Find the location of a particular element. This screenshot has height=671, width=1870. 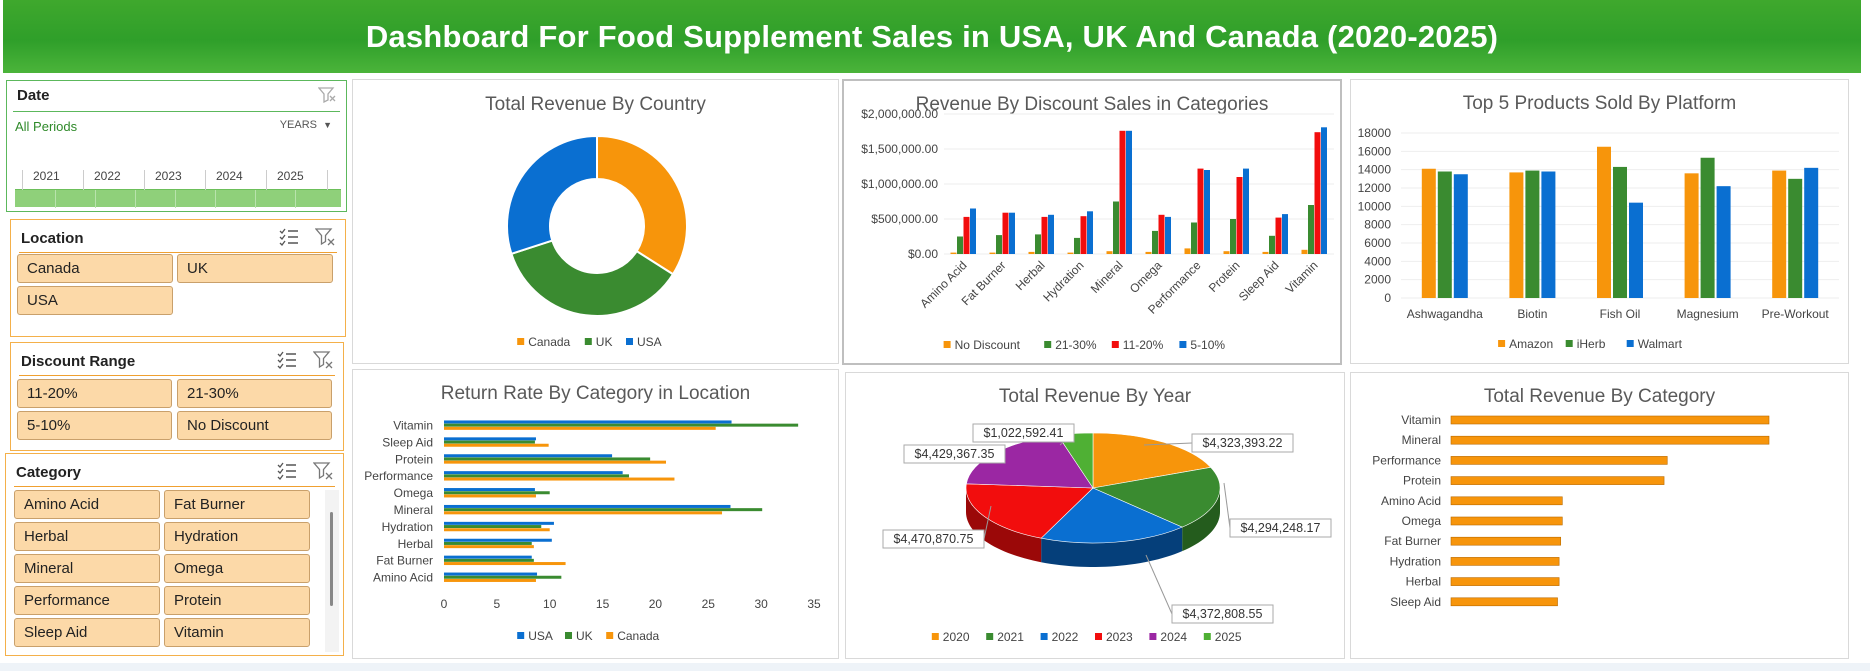

slicer-item-herbal: Herbal is located at coordinates (87, 536).